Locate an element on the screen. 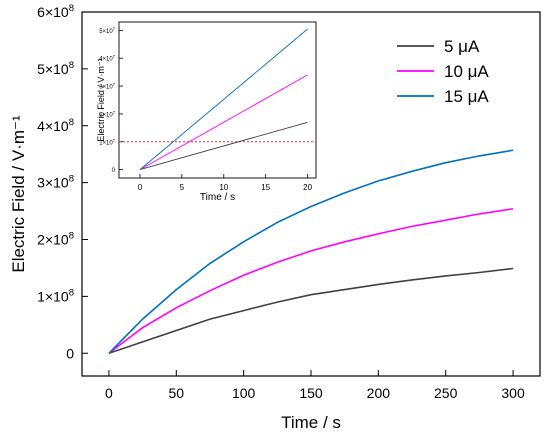  y-tick-label: 3×10⁸ is located at coordinates (55, 182).